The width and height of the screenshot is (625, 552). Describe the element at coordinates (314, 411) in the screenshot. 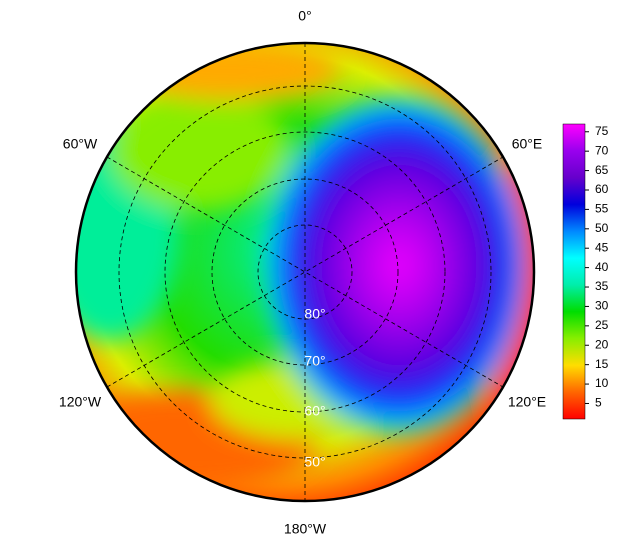

I see `lat-label: 60°` at that location.